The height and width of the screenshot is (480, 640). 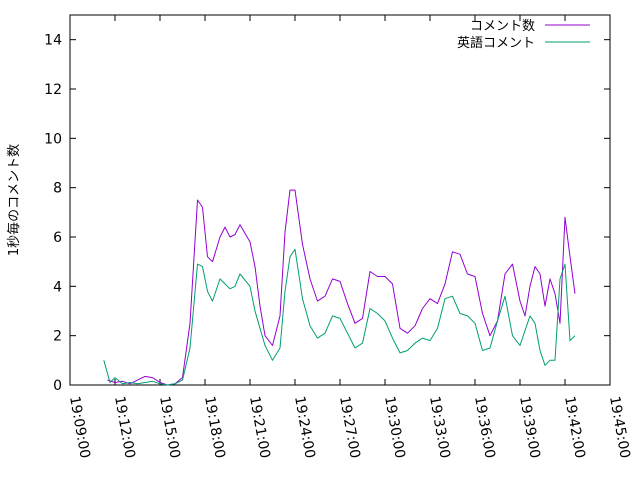 What do you see at coordinates (57, 189) in the screenshot?
I see `y-tick-label: 8` at bounding box center [57, 189].